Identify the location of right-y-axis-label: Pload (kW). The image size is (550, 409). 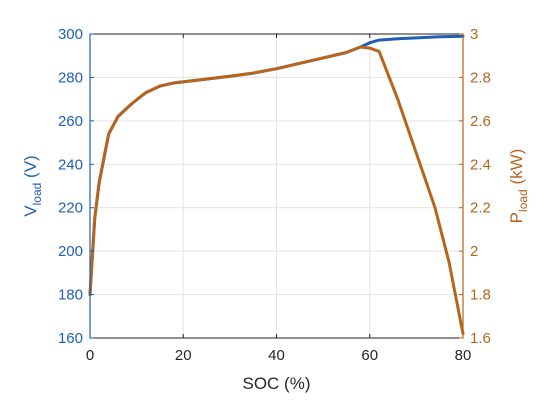
(518, 186).